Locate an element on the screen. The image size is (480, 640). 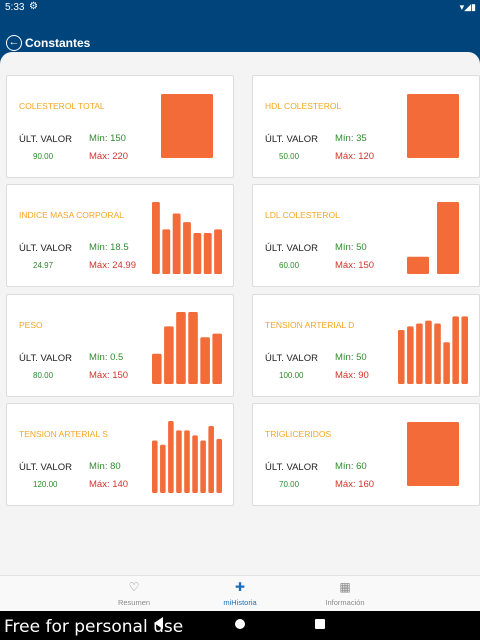
system-home-icon is located at coordinates (240, 624).